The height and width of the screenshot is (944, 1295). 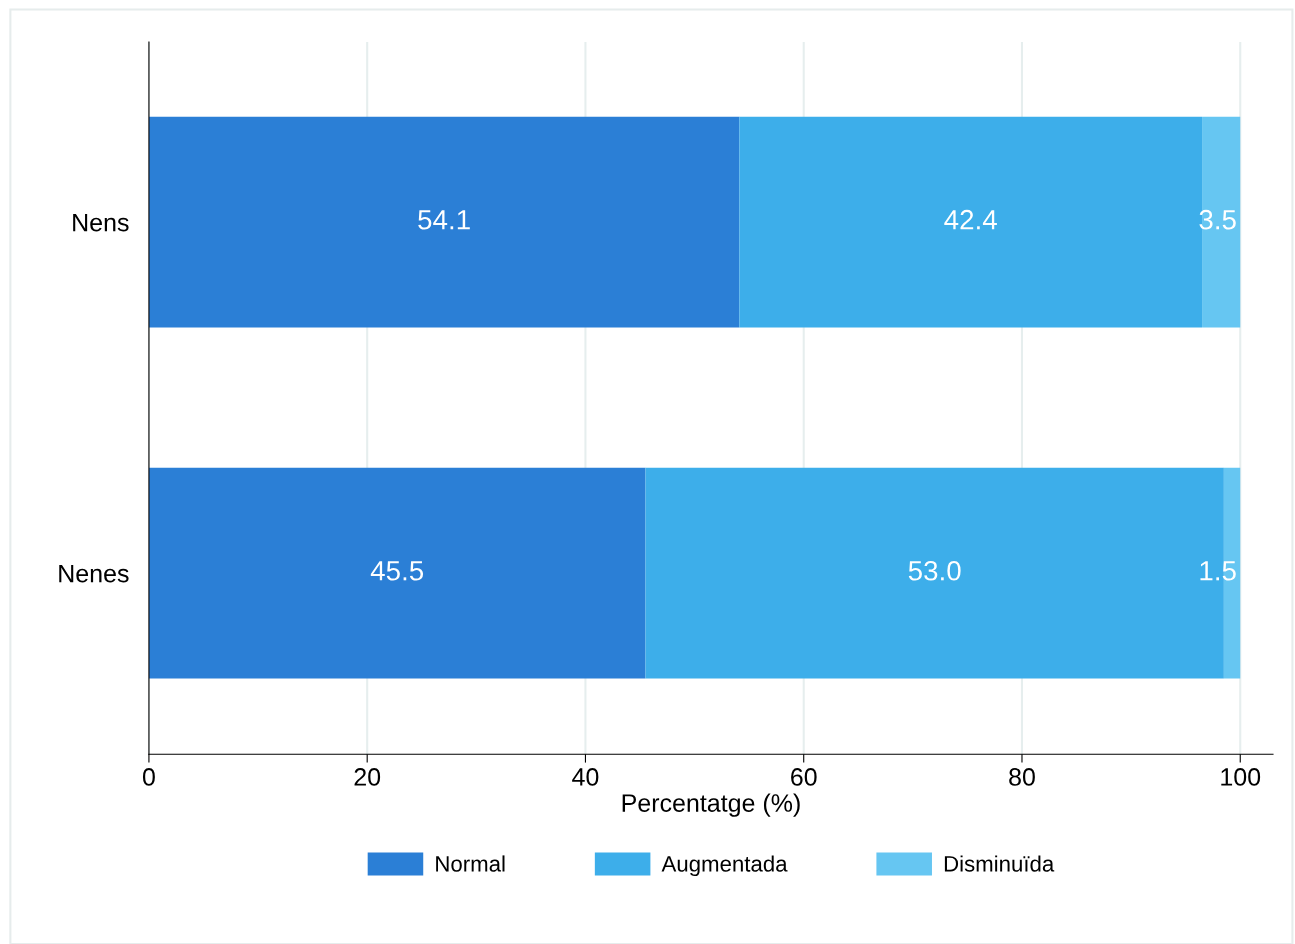 What do you see at coordinates (1241, 777) in the screenshot?
I see `x-tick-label: 100` at bounding box center [1241, 777].